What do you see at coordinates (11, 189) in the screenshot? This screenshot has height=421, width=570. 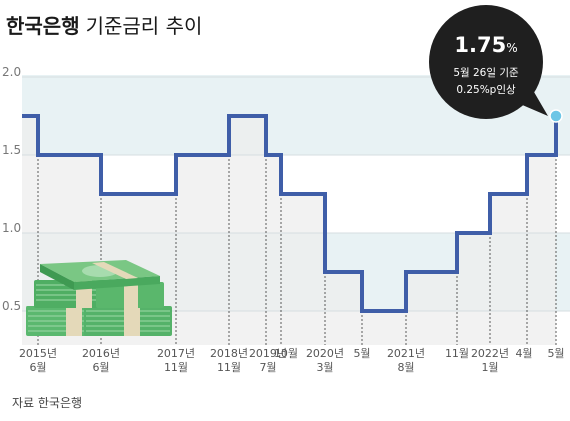 I see `y-axis-ticks: 0.5 1.0 1.5 2.0` at bounding box center [11, 189].